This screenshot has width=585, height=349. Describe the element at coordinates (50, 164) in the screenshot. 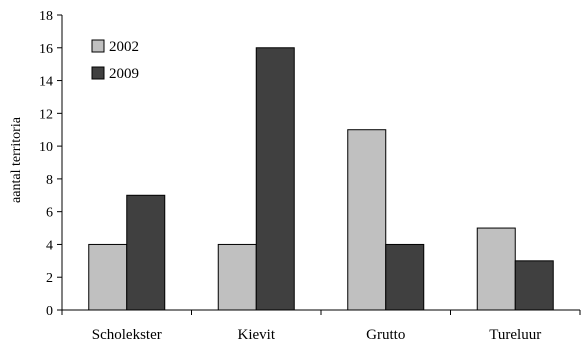

I see `y-axis-ticks: 0 2 4 6 8 10 12 14 16 18` at that location.